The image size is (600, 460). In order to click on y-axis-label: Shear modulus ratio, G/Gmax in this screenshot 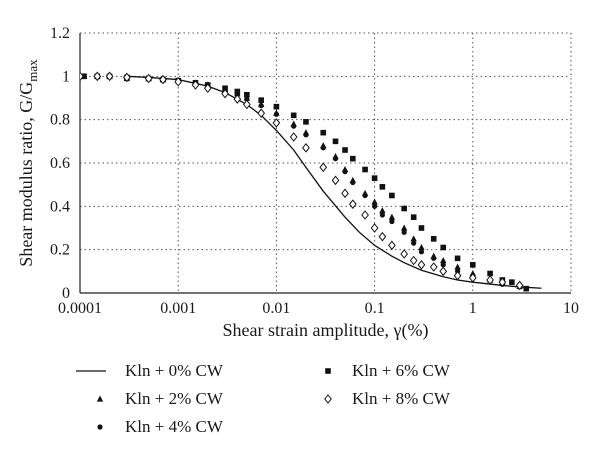, I will do `click(28, 163)`.